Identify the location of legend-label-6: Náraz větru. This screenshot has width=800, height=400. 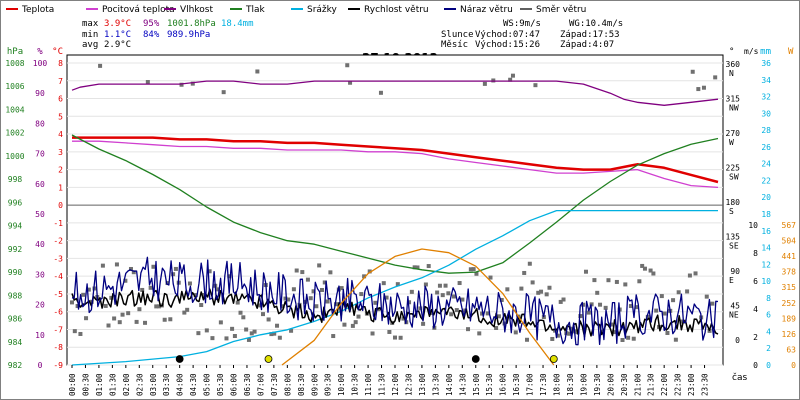
(486, 10).